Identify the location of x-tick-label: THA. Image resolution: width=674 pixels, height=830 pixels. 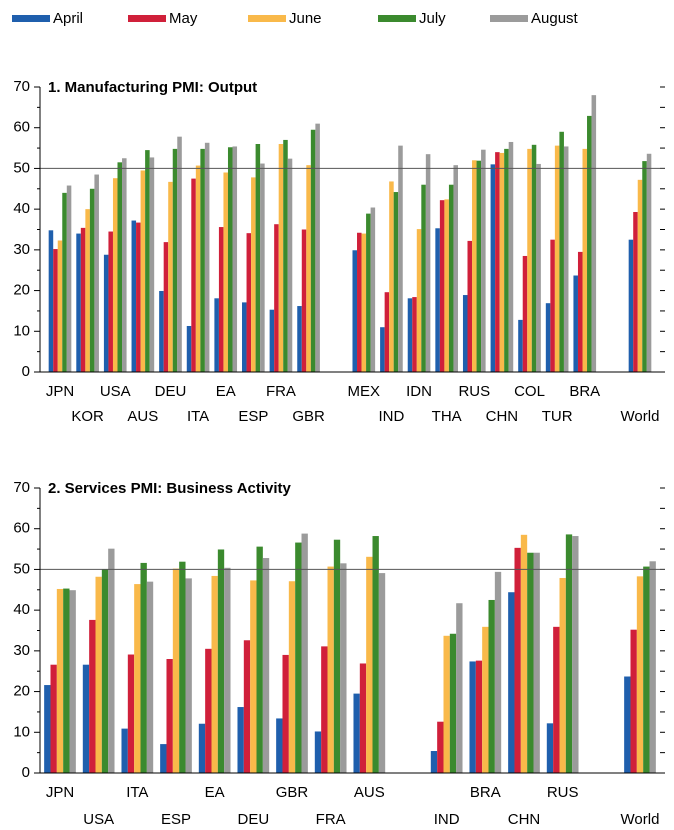
(447, 416).